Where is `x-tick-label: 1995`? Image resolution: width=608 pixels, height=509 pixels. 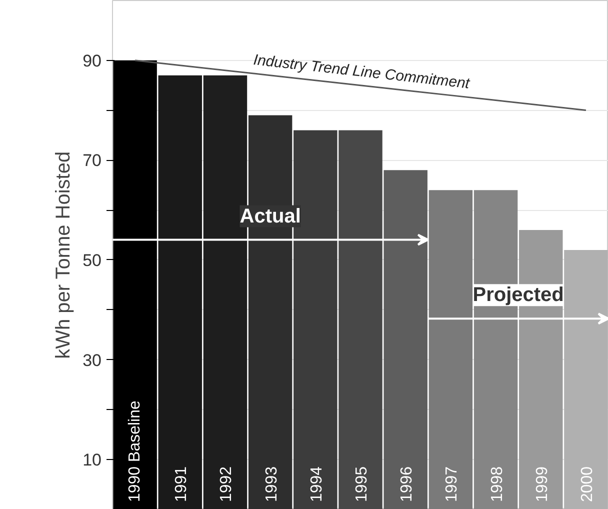 x-tick-label: 1995 is located at coordinates (362, 484).